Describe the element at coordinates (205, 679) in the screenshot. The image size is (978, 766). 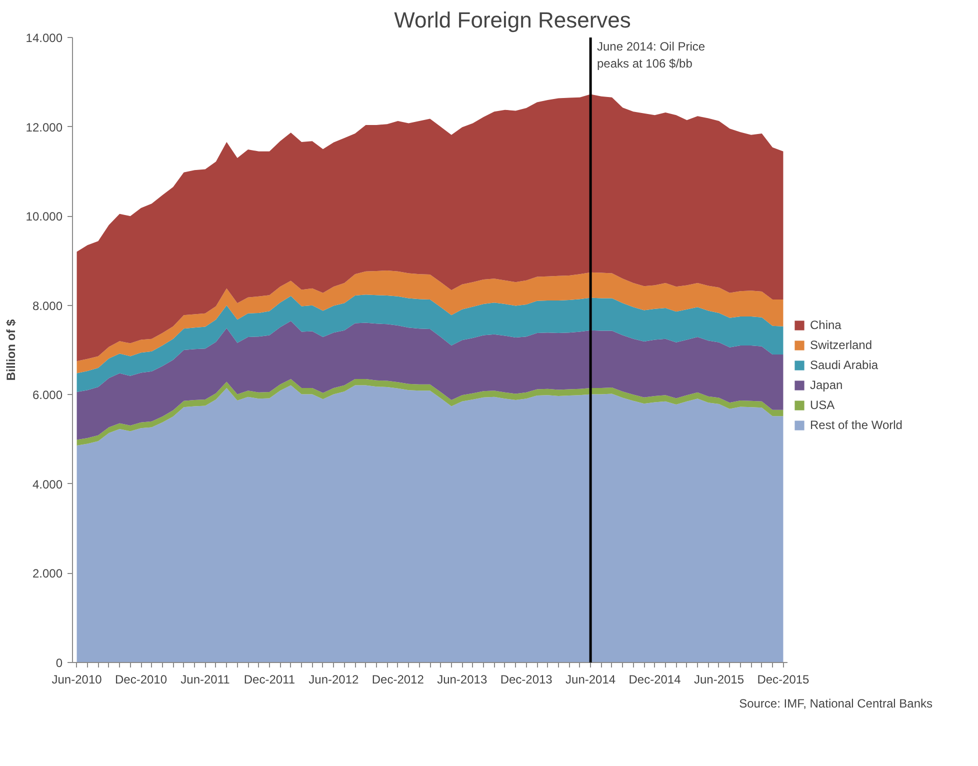
I see `x-tick-label: Jun-2011` at that location.